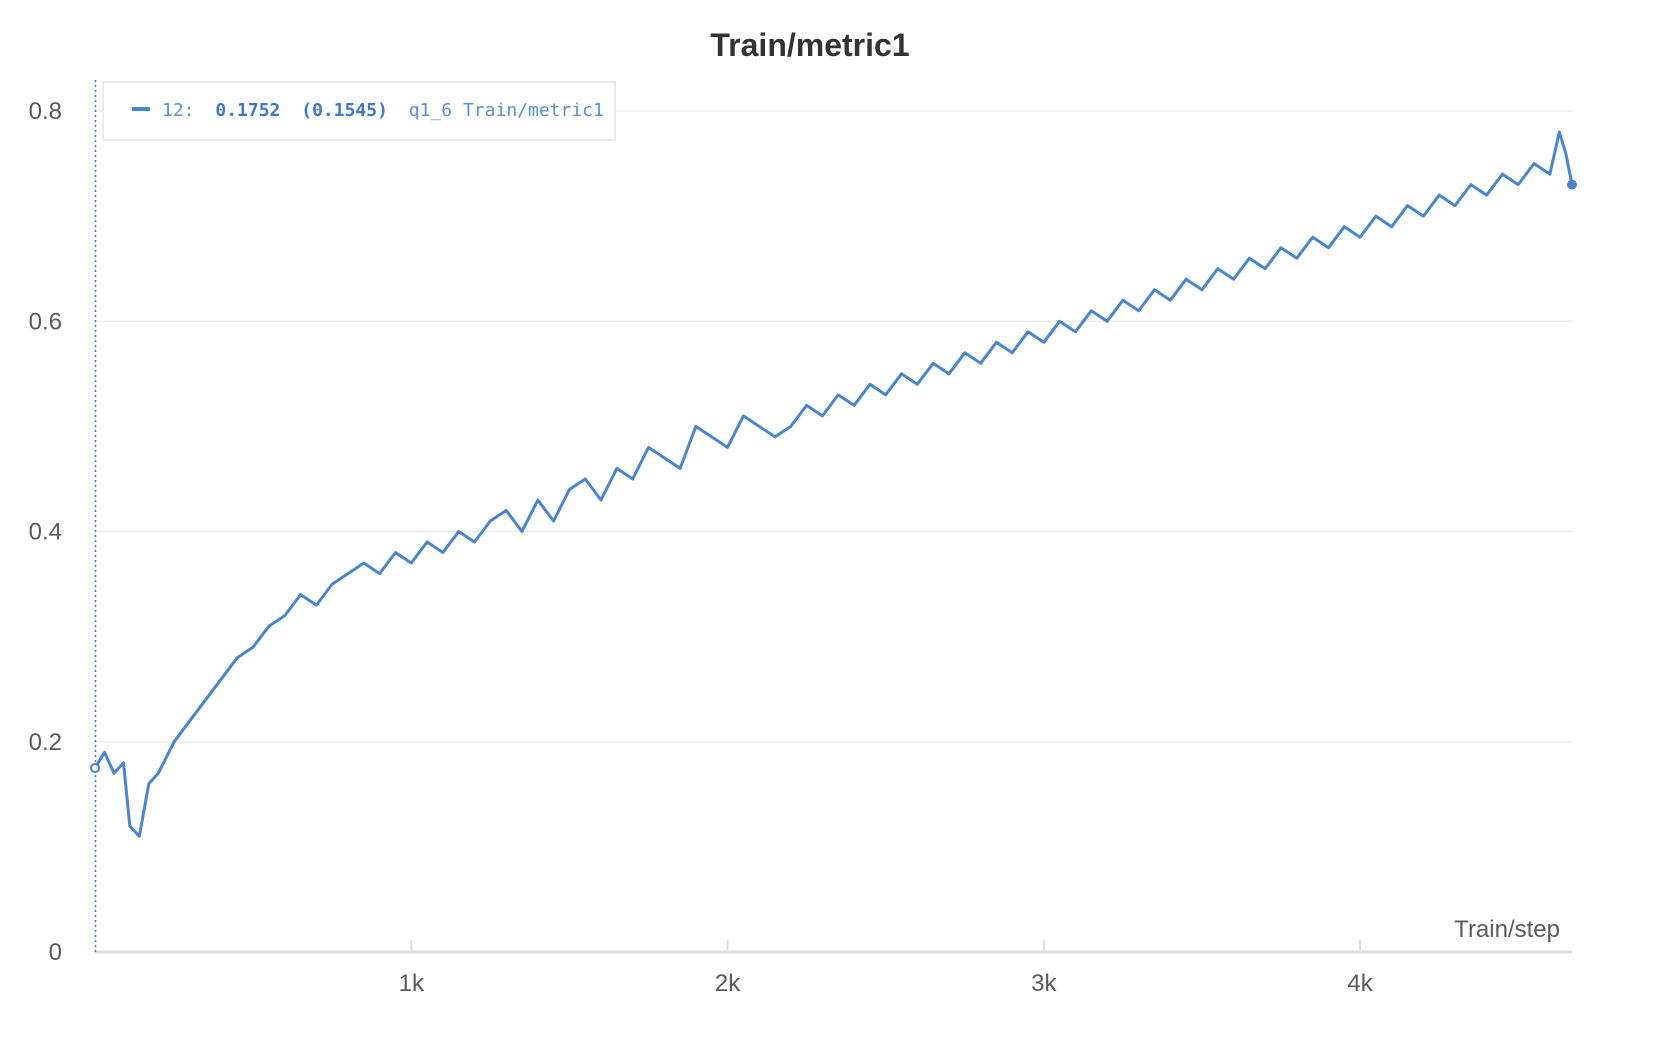  I want to click on y-tick-label: 0.8, so click(45, 111).